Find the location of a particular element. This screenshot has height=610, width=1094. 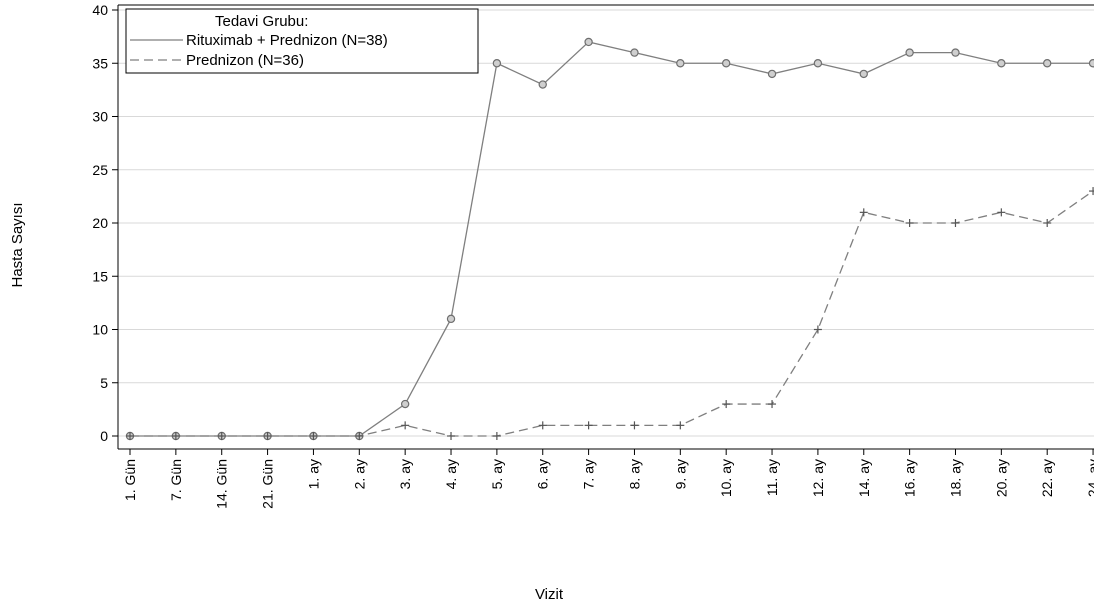

legend-label: Prednizon (N=36) is located at coordinates (245, 60).